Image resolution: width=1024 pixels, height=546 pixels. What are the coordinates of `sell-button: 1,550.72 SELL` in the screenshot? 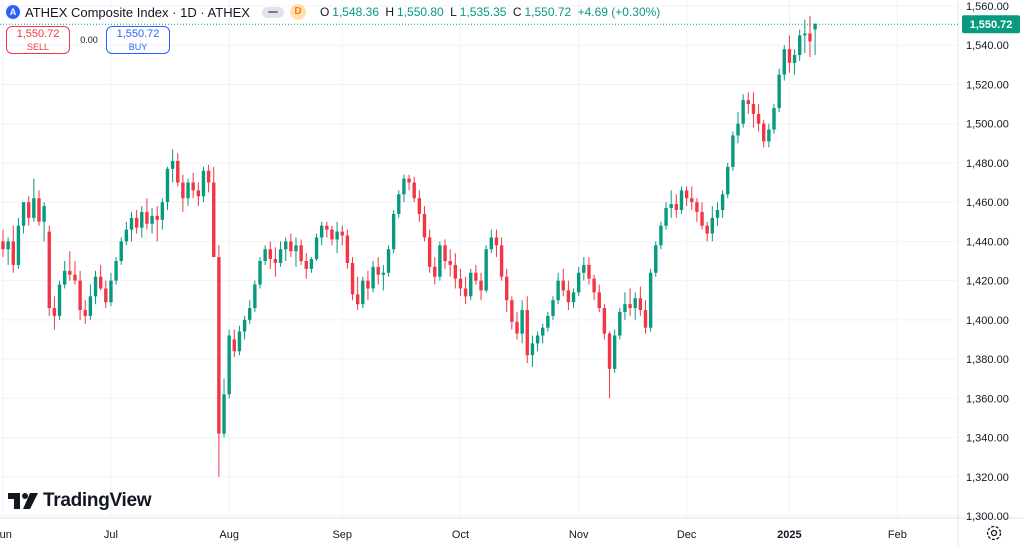 It's located at (38, 40).